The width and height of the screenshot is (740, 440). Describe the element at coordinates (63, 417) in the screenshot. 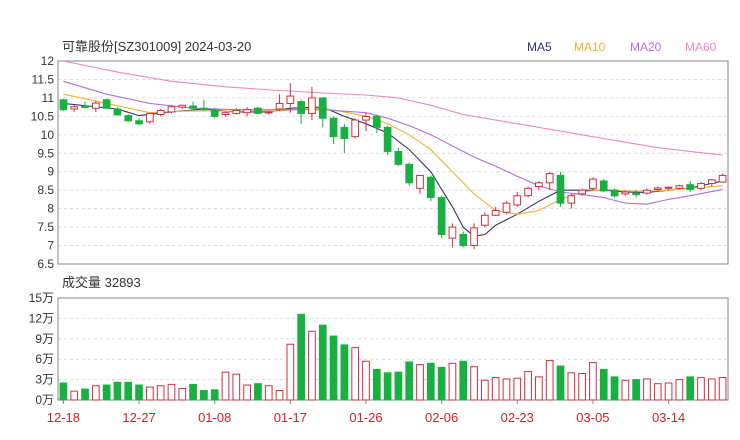

I see `x-tick-label: 12-18` at that location.